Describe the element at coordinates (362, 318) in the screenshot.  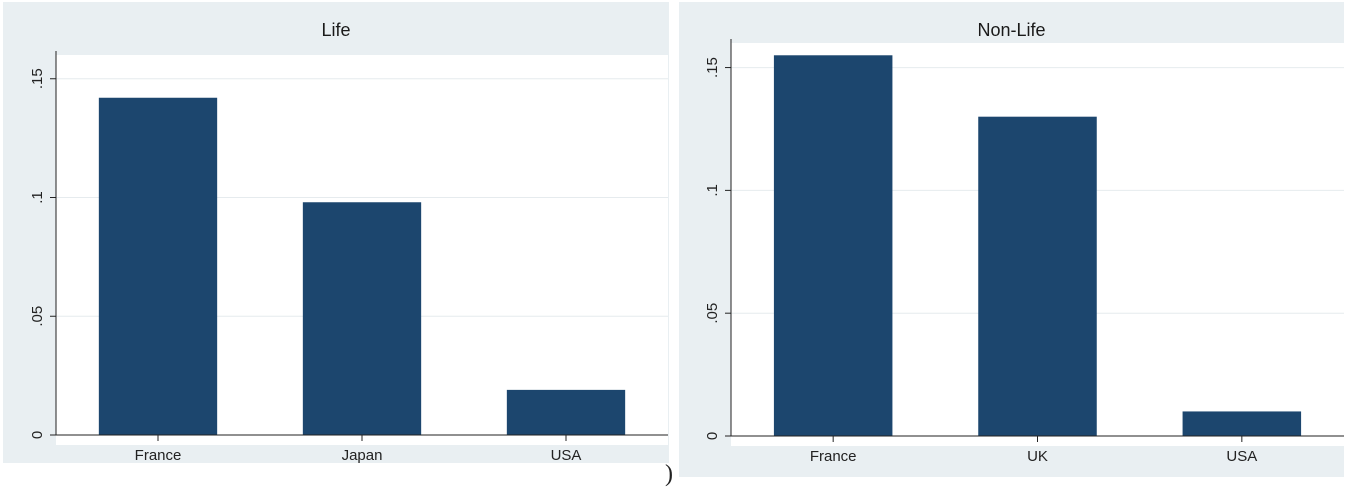
I see `bar-japan` at that location.